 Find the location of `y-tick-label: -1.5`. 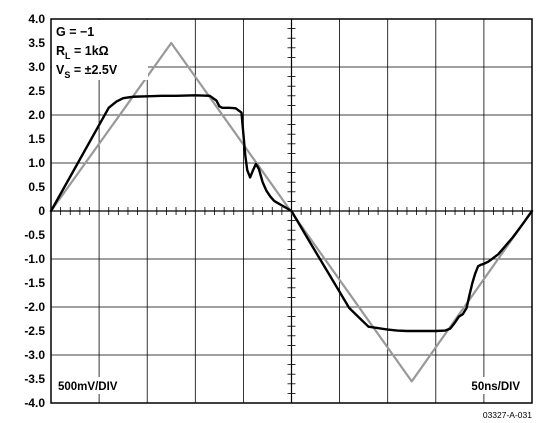

y-tick-label: -1.5 is located at coordinates (34, 283).